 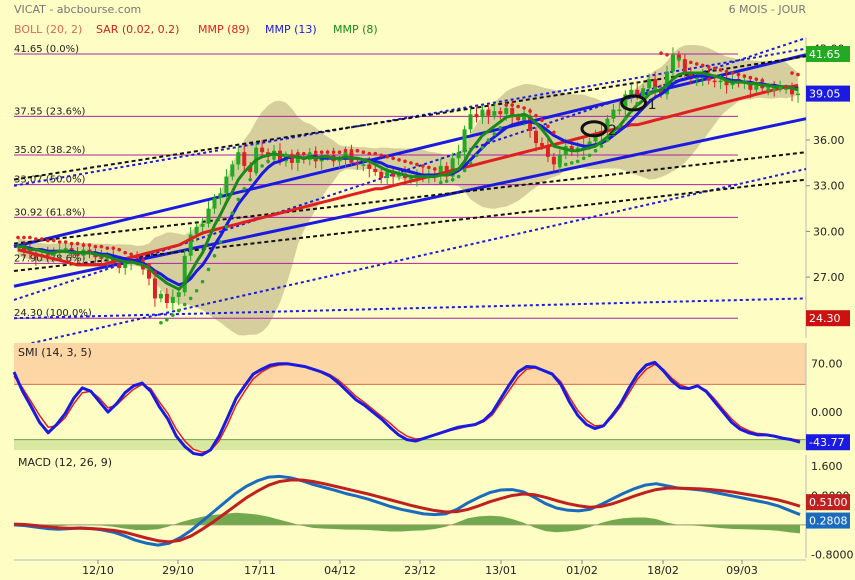 What do you see at coordinates (260, 570) in the screenshot?
I see `date-tick-label: 17/11` at bounding box center [260, 570].